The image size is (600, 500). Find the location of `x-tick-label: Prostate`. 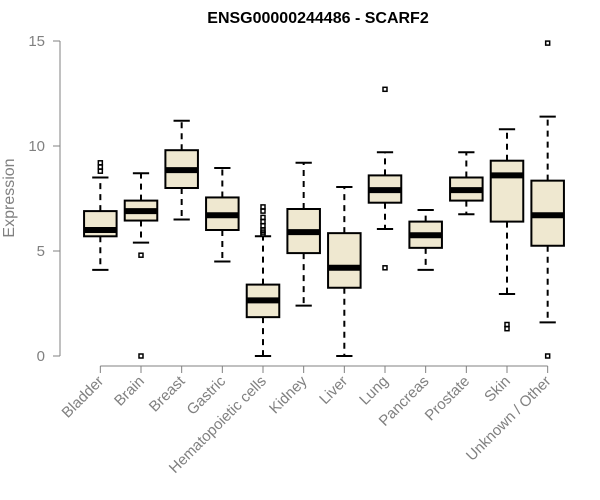

x-tick-label: Prostate is located at coordinates (448, 399).